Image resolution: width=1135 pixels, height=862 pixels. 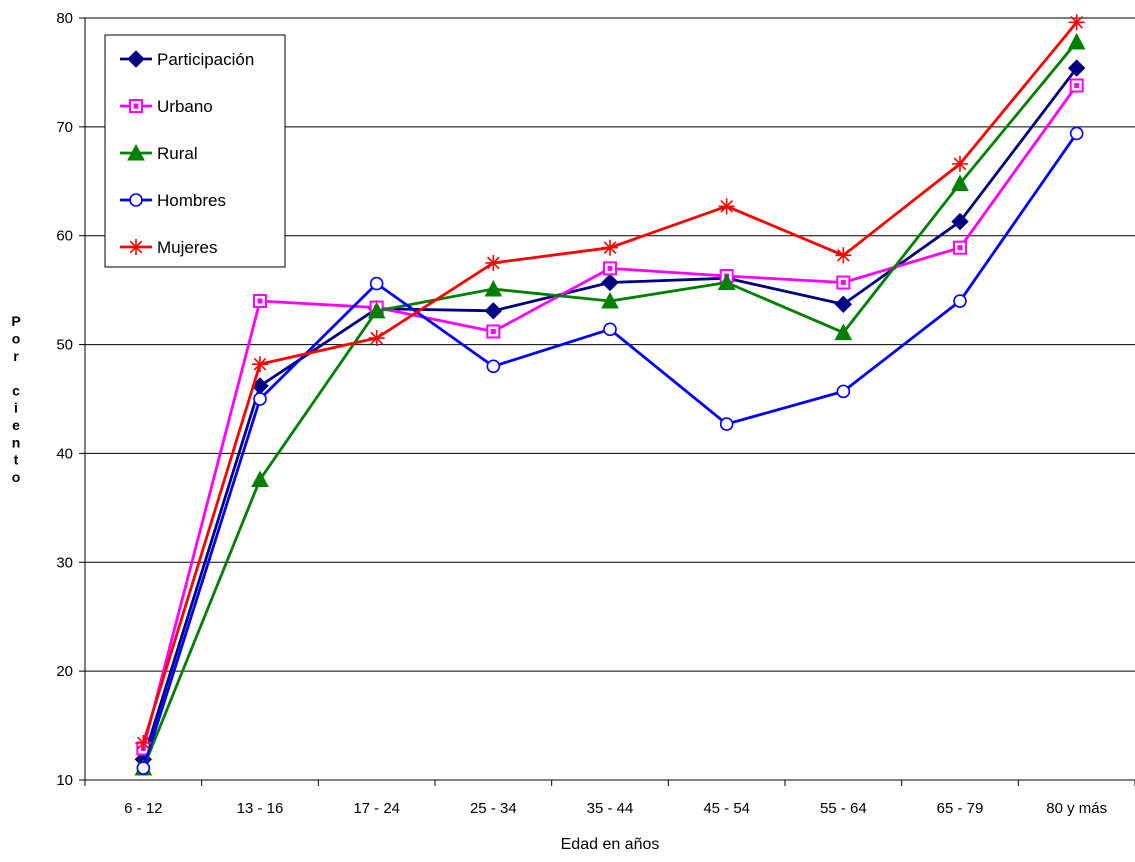 What do you see at coordinates (64, 399) in the screenshot?
I see `y-tick-labels: 10 20 30 40 50 60 70 80` at bounding box center [64, 399].